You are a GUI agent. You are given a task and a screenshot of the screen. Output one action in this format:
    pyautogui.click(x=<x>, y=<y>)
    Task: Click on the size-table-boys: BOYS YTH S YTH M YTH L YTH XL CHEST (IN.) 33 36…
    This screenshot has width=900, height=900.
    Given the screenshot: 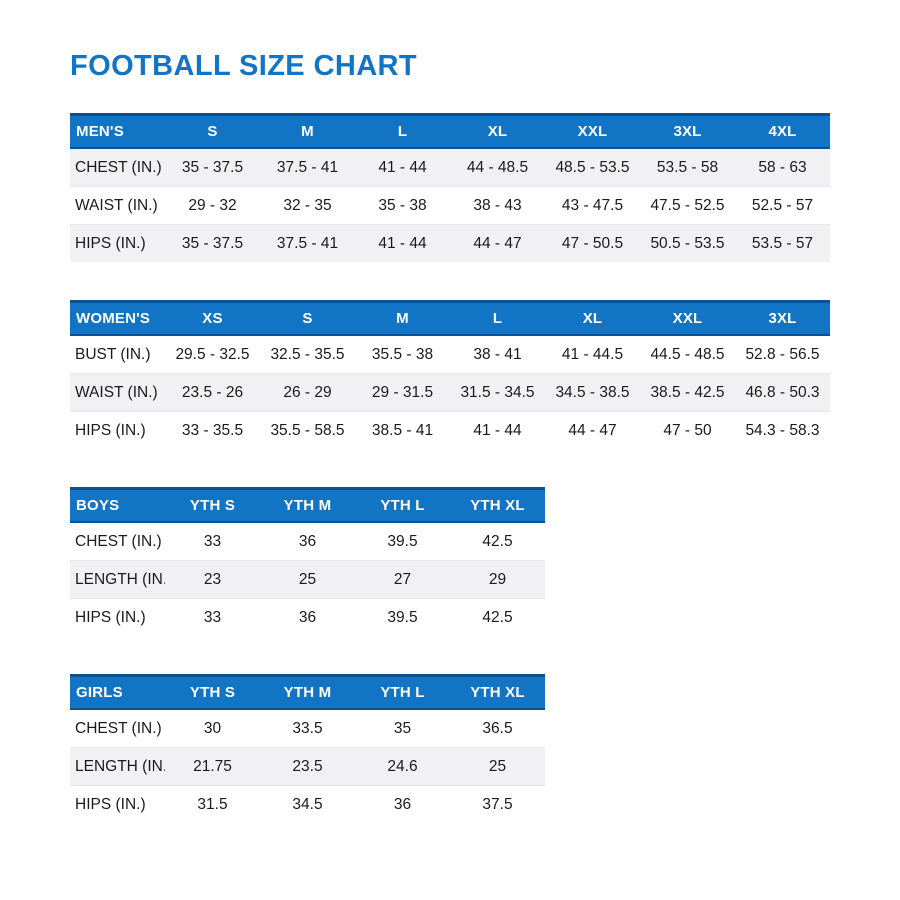 What is the action you would take?
    pyautogui.click(x=307, y=561)
    